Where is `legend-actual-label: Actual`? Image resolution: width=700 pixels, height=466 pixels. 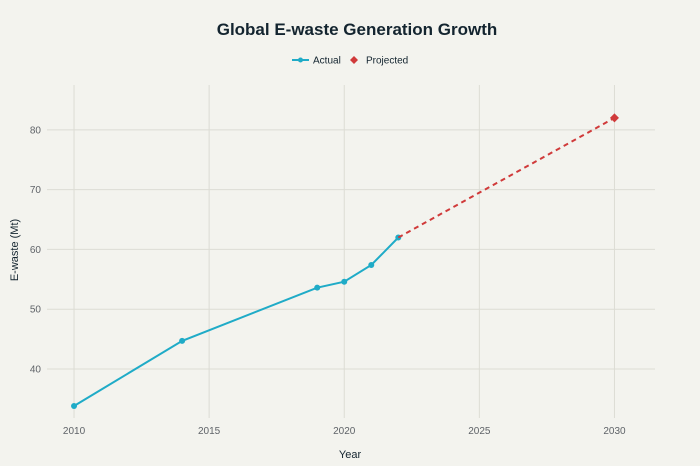
legend-actual-label: Actual is located at coordinates (327, 61).